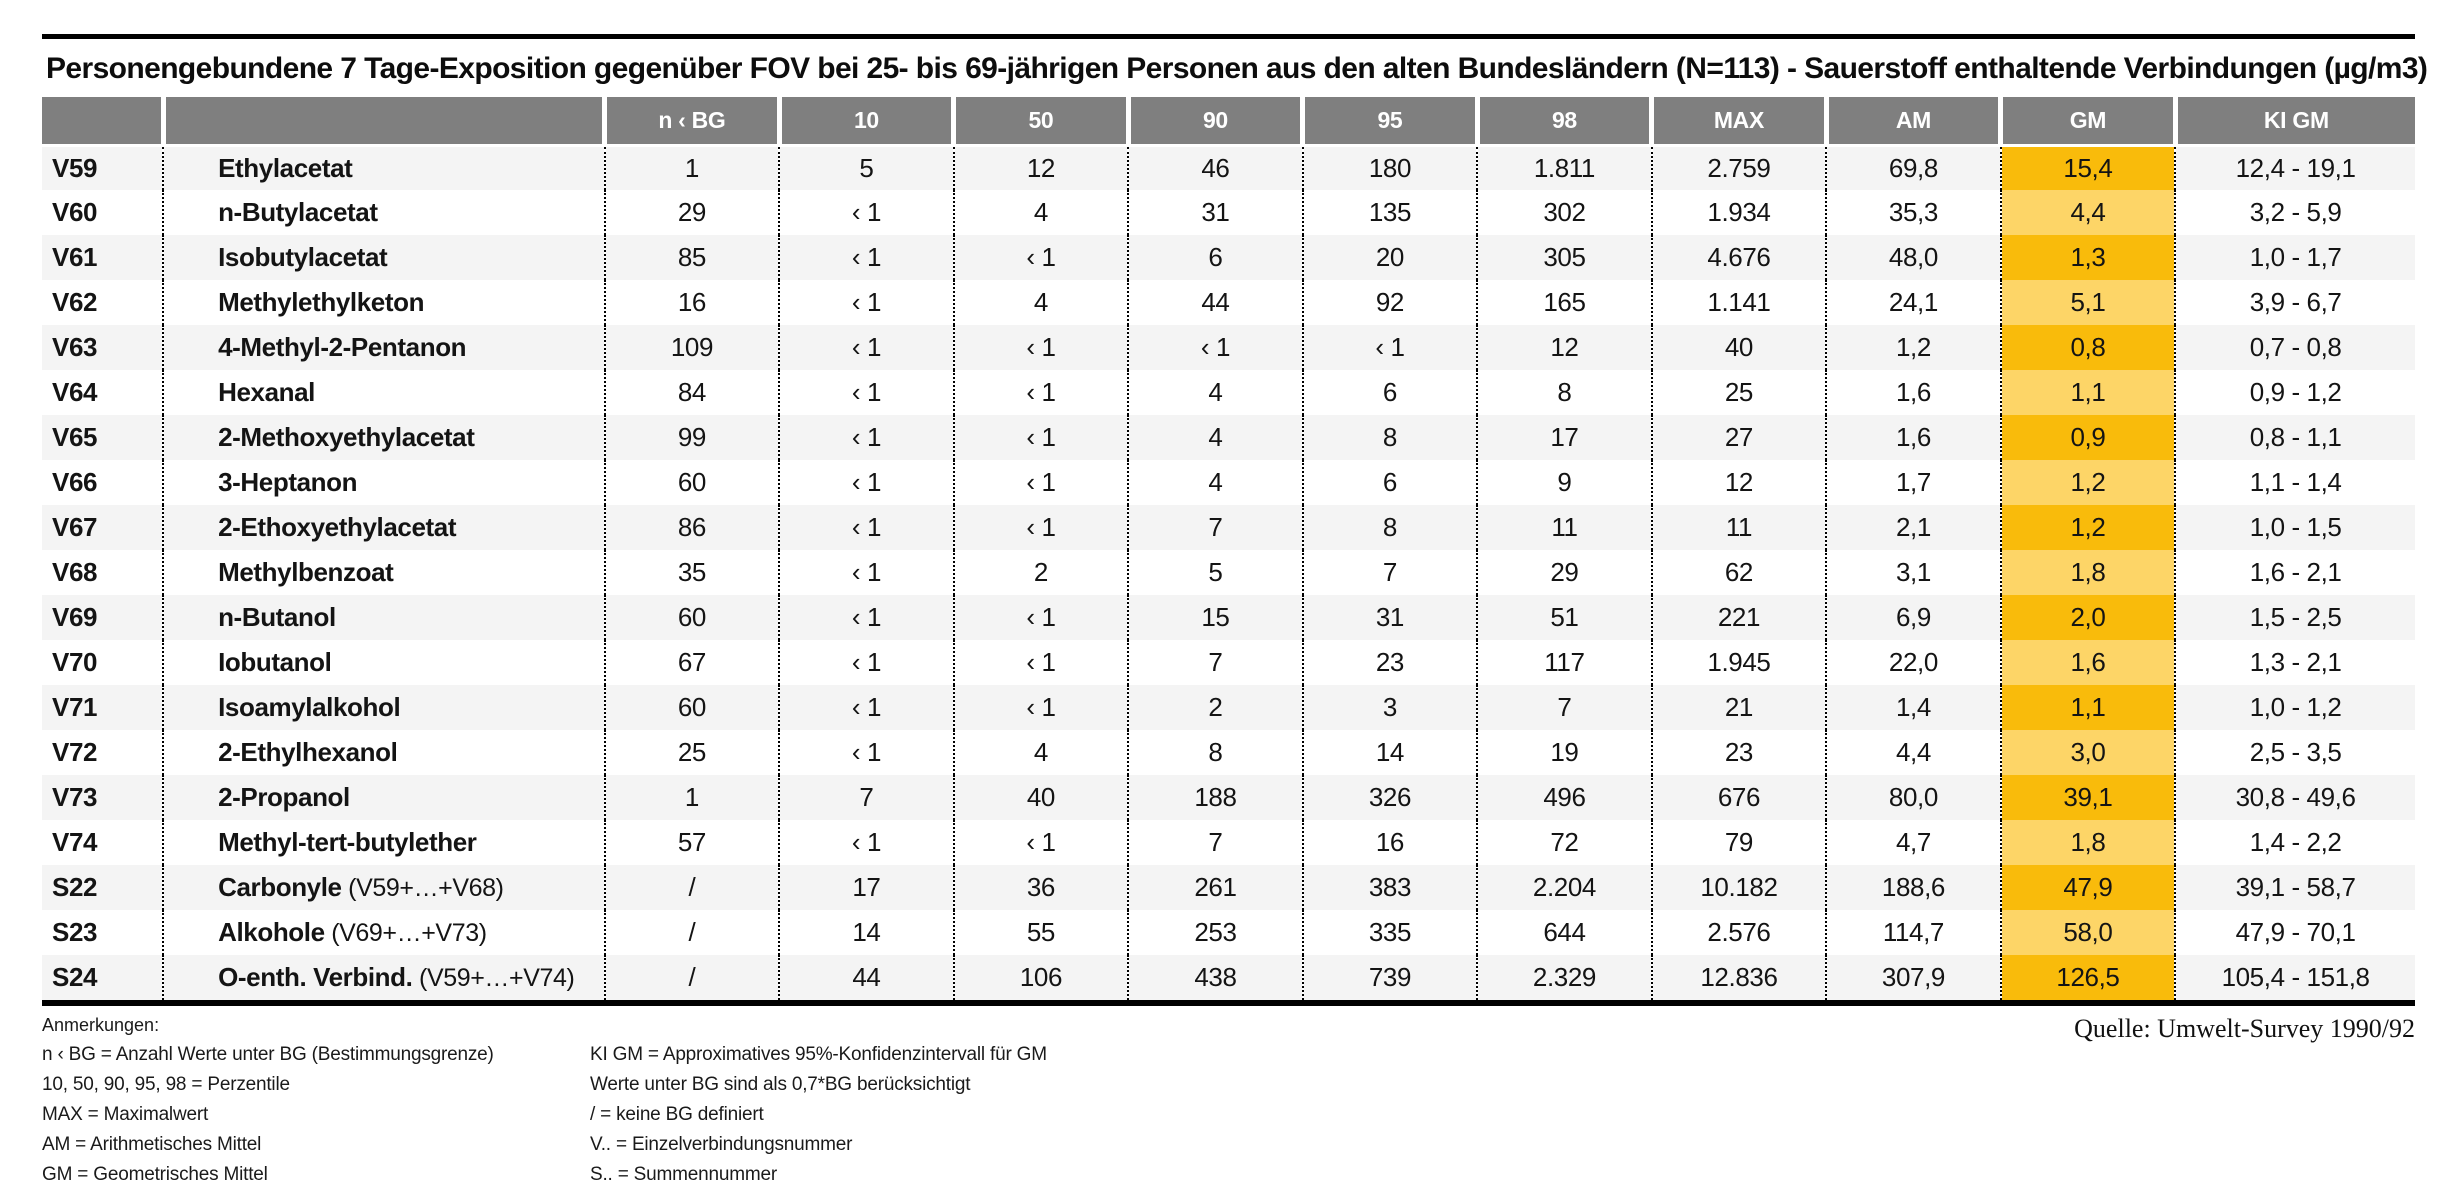 The image size is (2457, 1203). What do you see at coordinates (75, 797) in the screenshot?
I see `row-id: V73` at bounding box center [75, 797].